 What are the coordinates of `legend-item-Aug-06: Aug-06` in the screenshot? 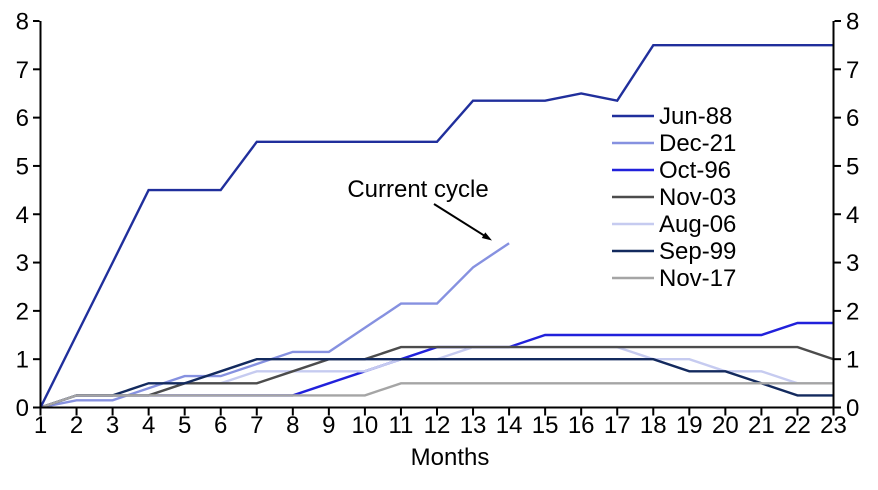 It's located at (674, 224).